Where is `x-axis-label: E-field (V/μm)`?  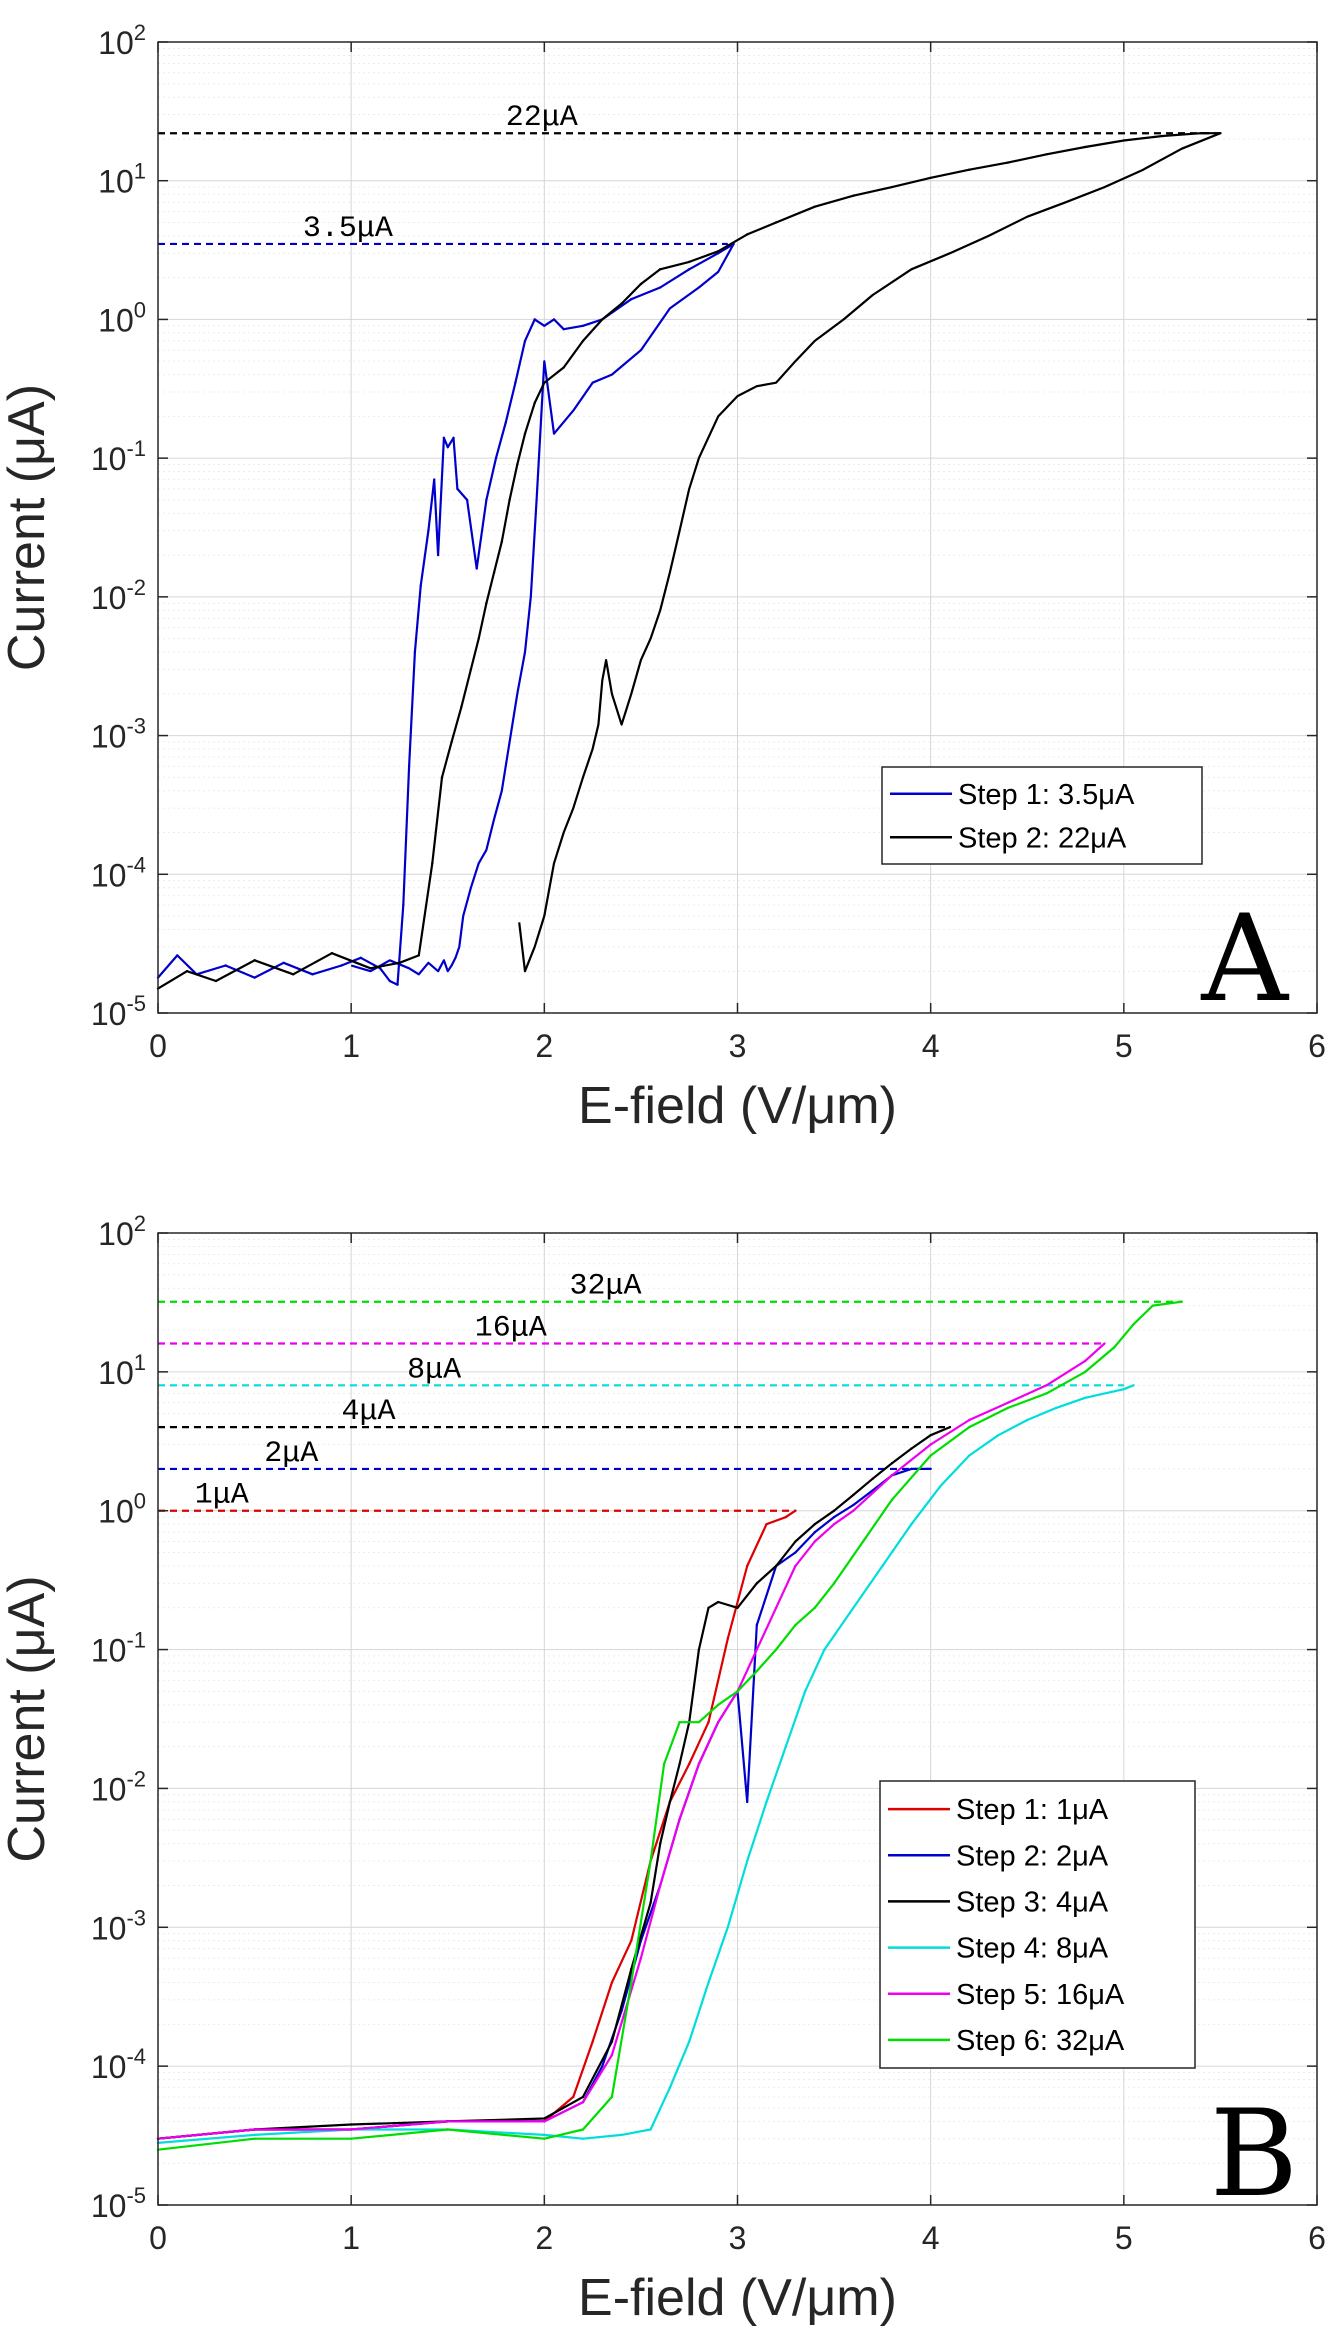 x-axis-label: E-field (V/μm) is located at coordinates (737, 2298).